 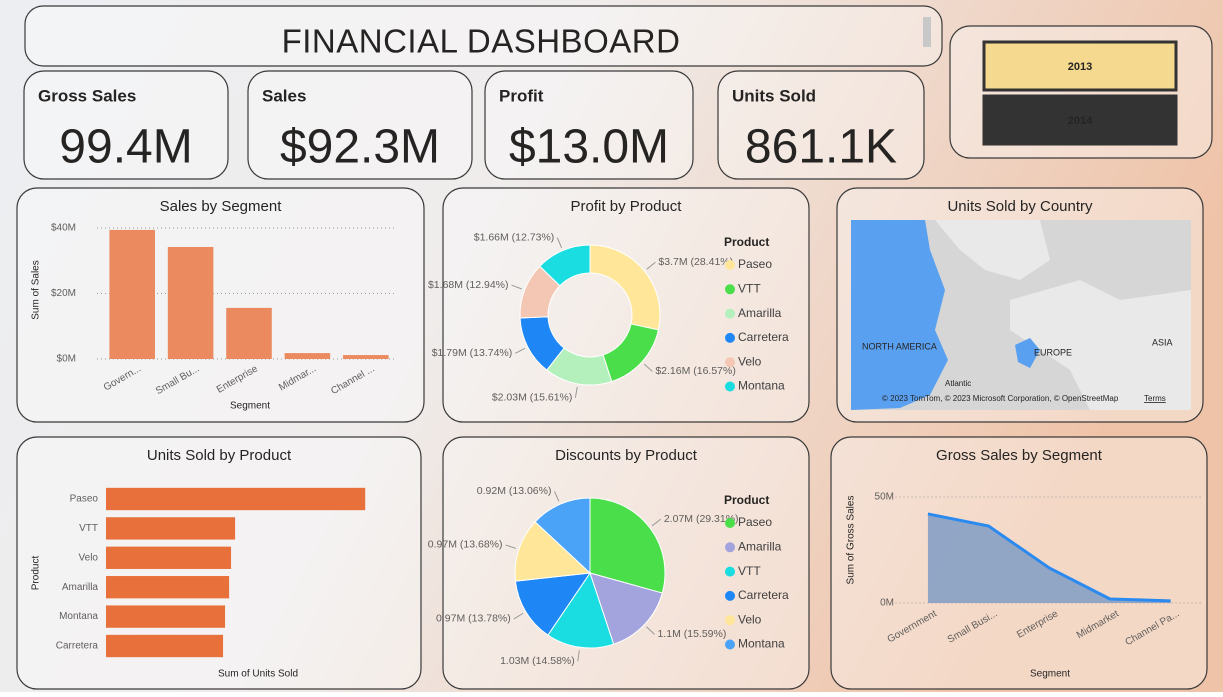 I want to click on y-axis-title: Product, so click(x=36, y=573).